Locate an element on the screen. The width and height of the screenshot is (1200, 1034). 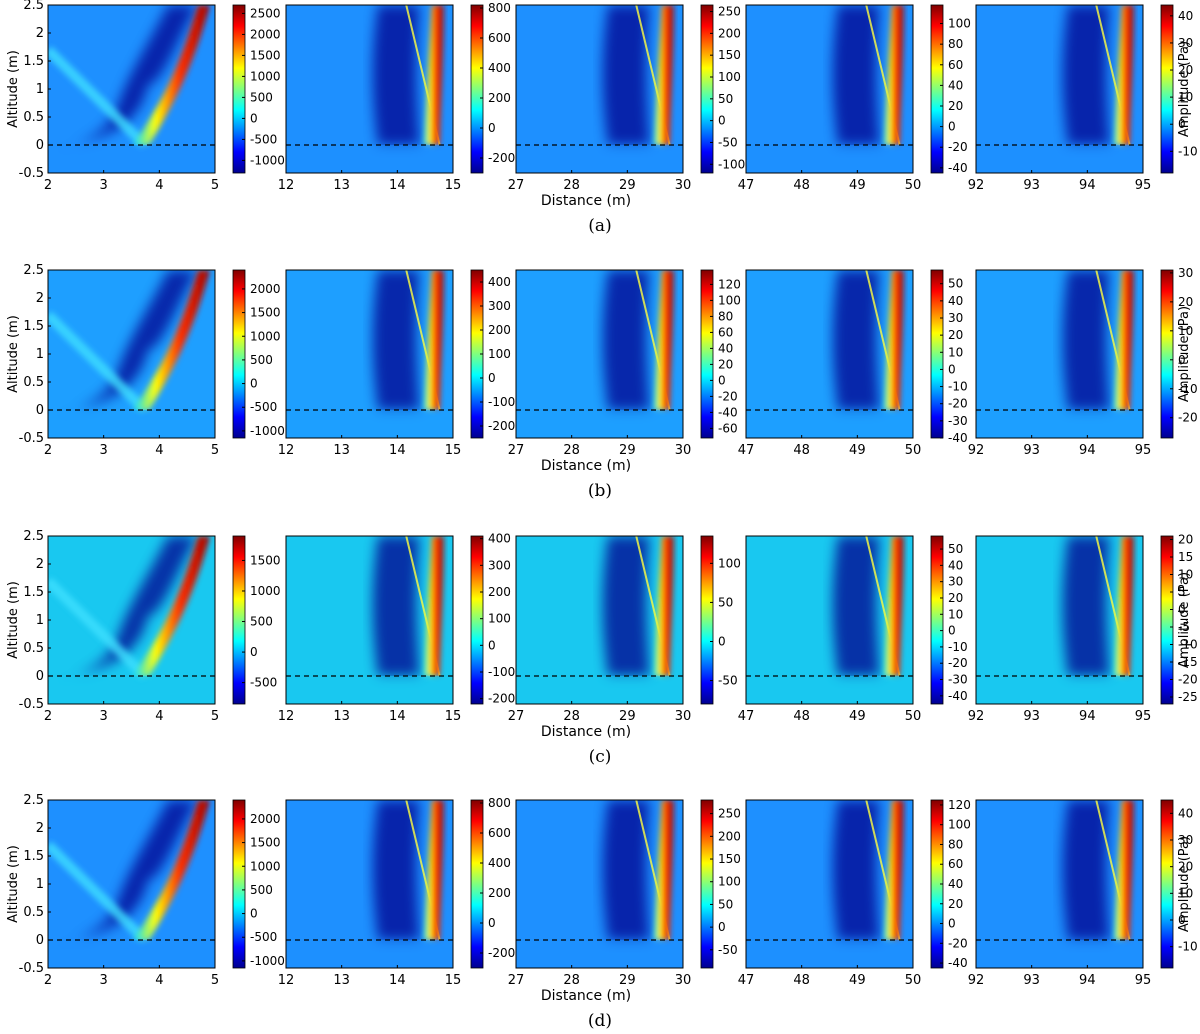
heatmap-panel: 12 13 14 15 400 300 200 100 0 -100 -200 is located at coordinates (397, 628).